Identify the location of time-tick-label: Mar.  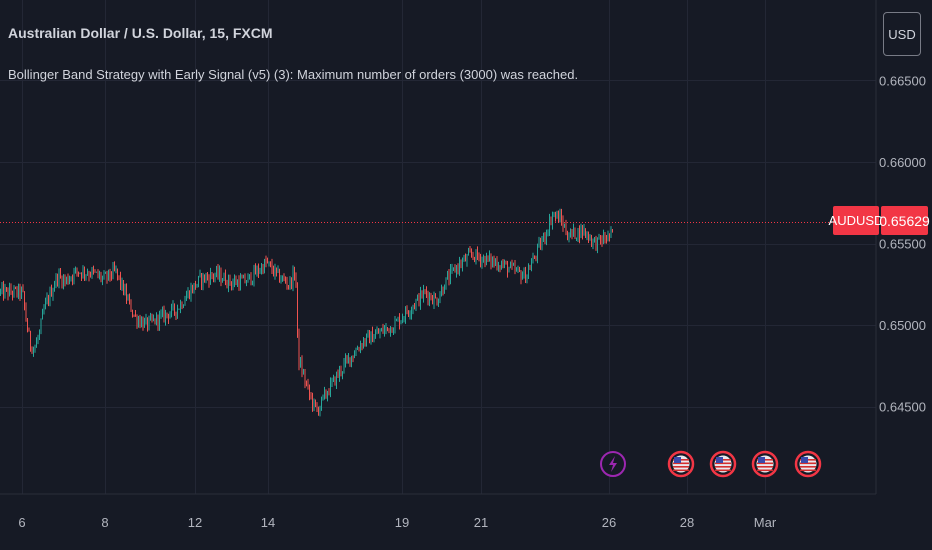
(765, 522).